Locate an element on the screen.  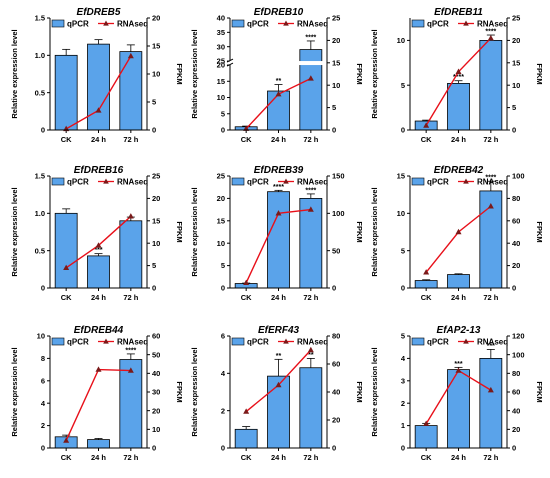
left-tick-label: 15 is located at coordinates (401, 176).